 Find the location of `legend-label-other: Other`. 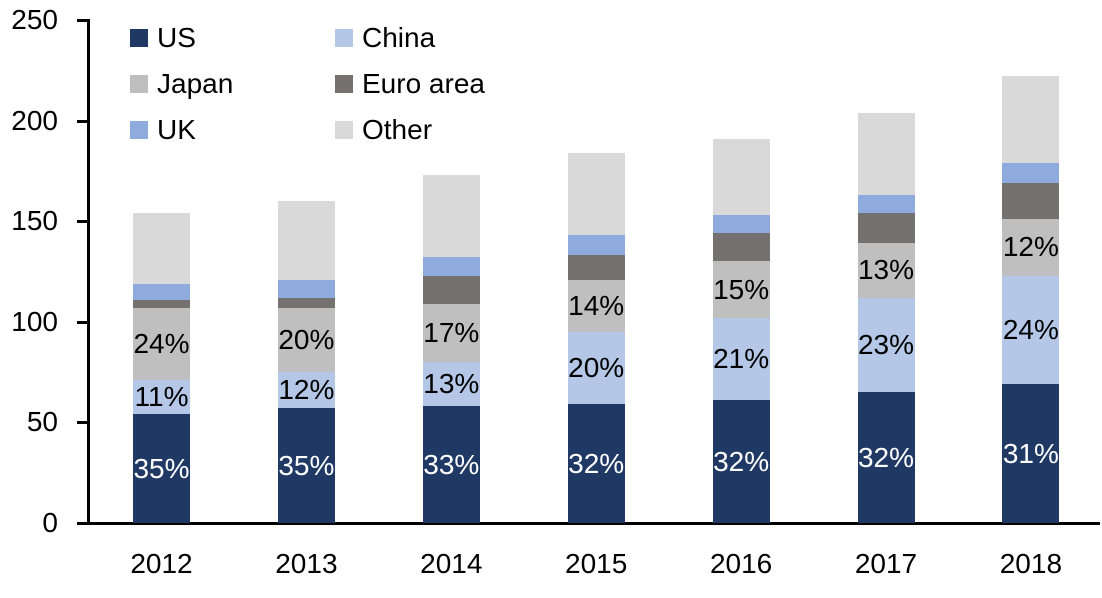

legend-label-other: Other is located at coordinates (397, 129).